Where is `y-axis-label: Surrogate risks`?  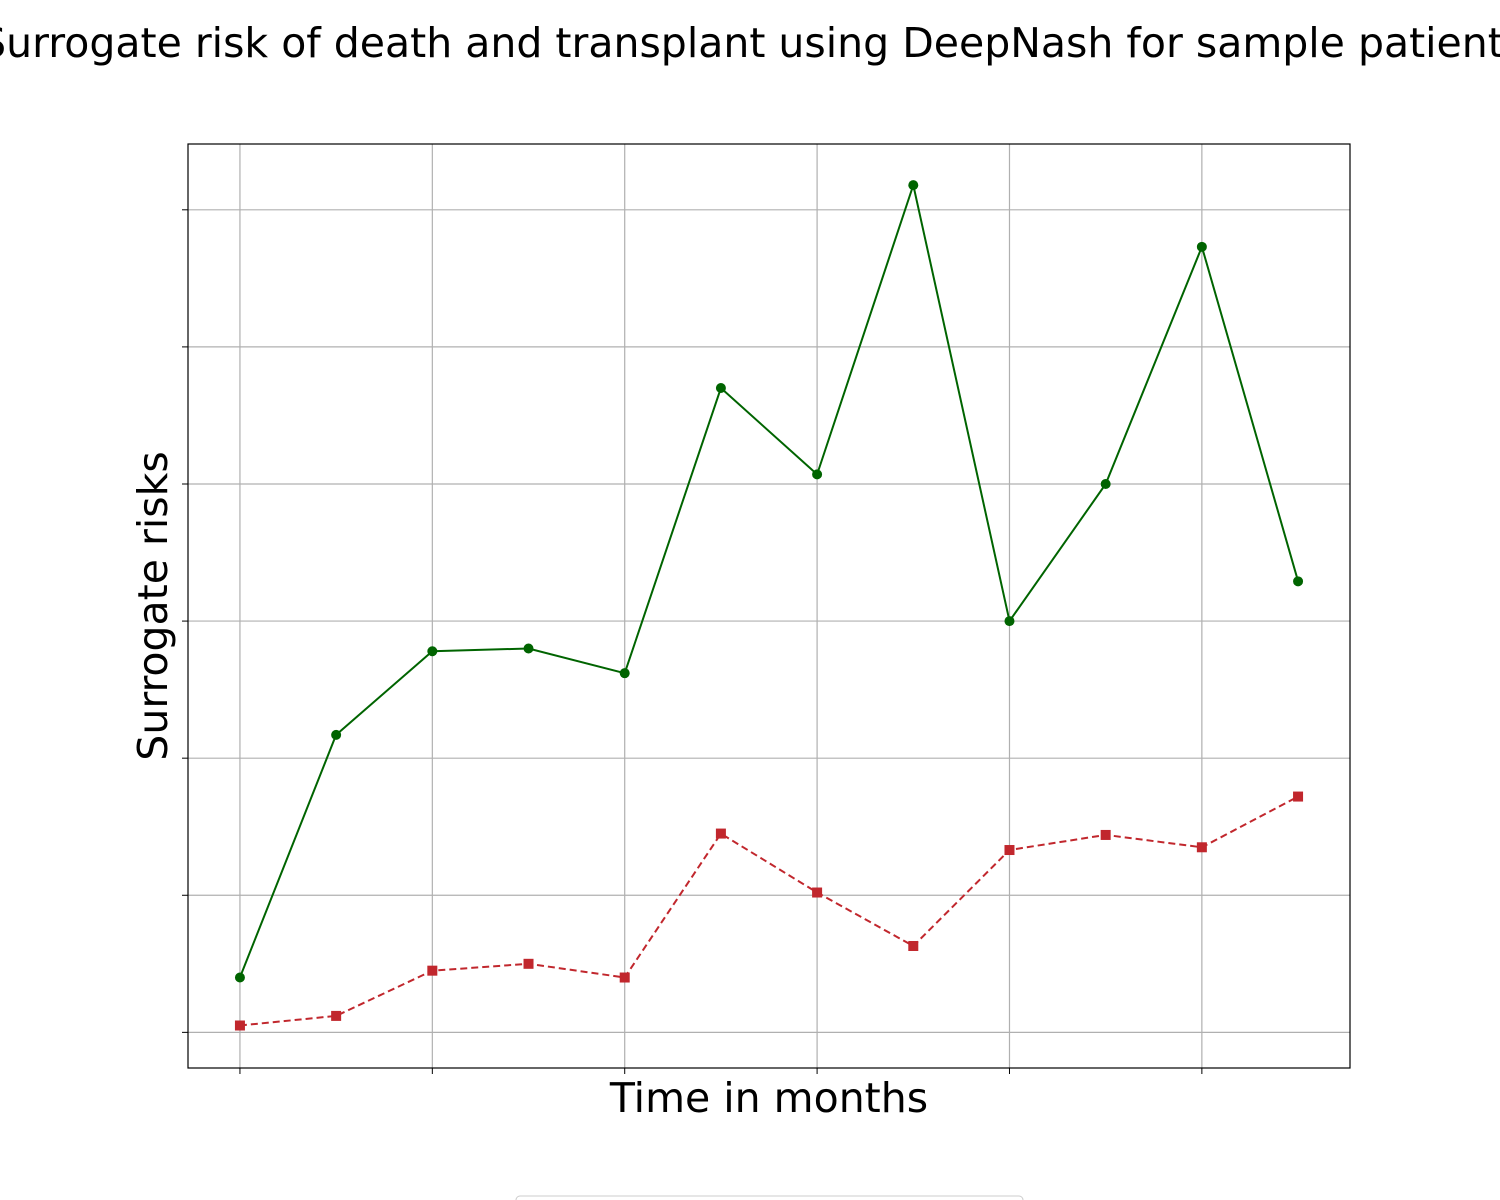
y-axis-label: Surrogate risks is located at coordinates (153, 605).